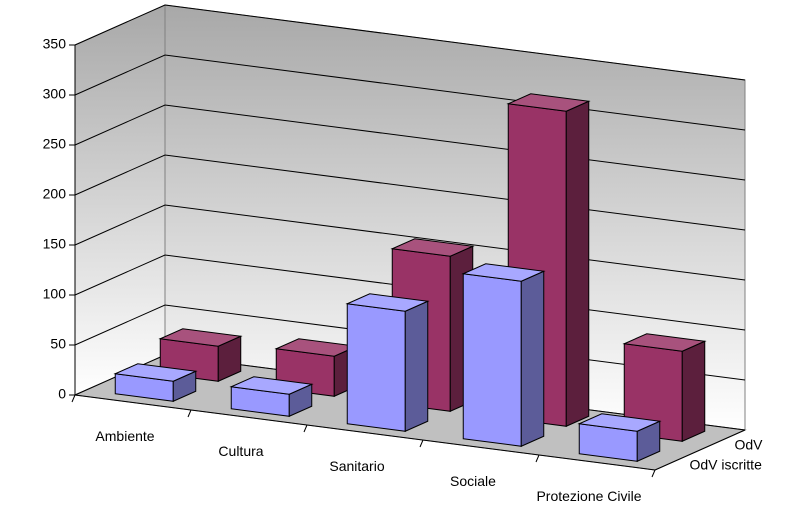  What do you see at coordinates (55, 244) in the screenshot?
I see `y-tick-label: 150` at bounding box center [55, 244].